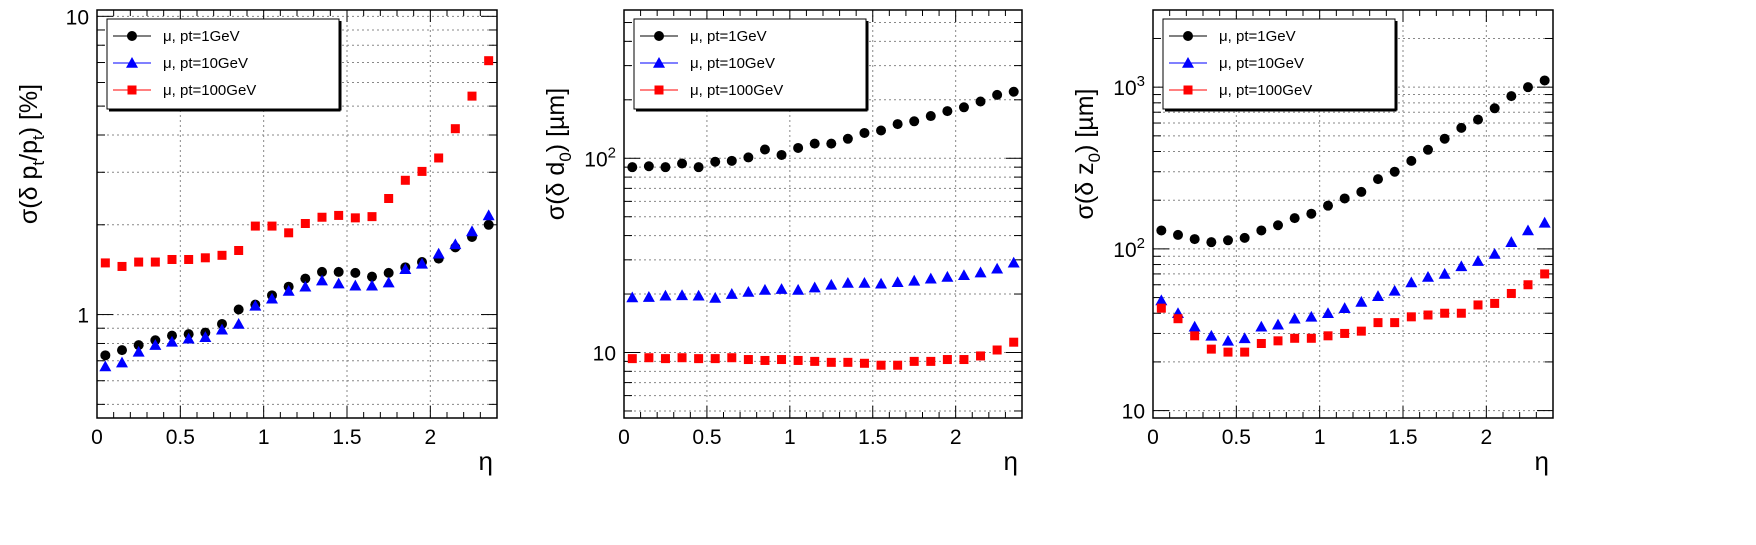 The width and height of the screenshot is (1756, 545). I want to click on x-tick-label: 0, so click(624, 437).